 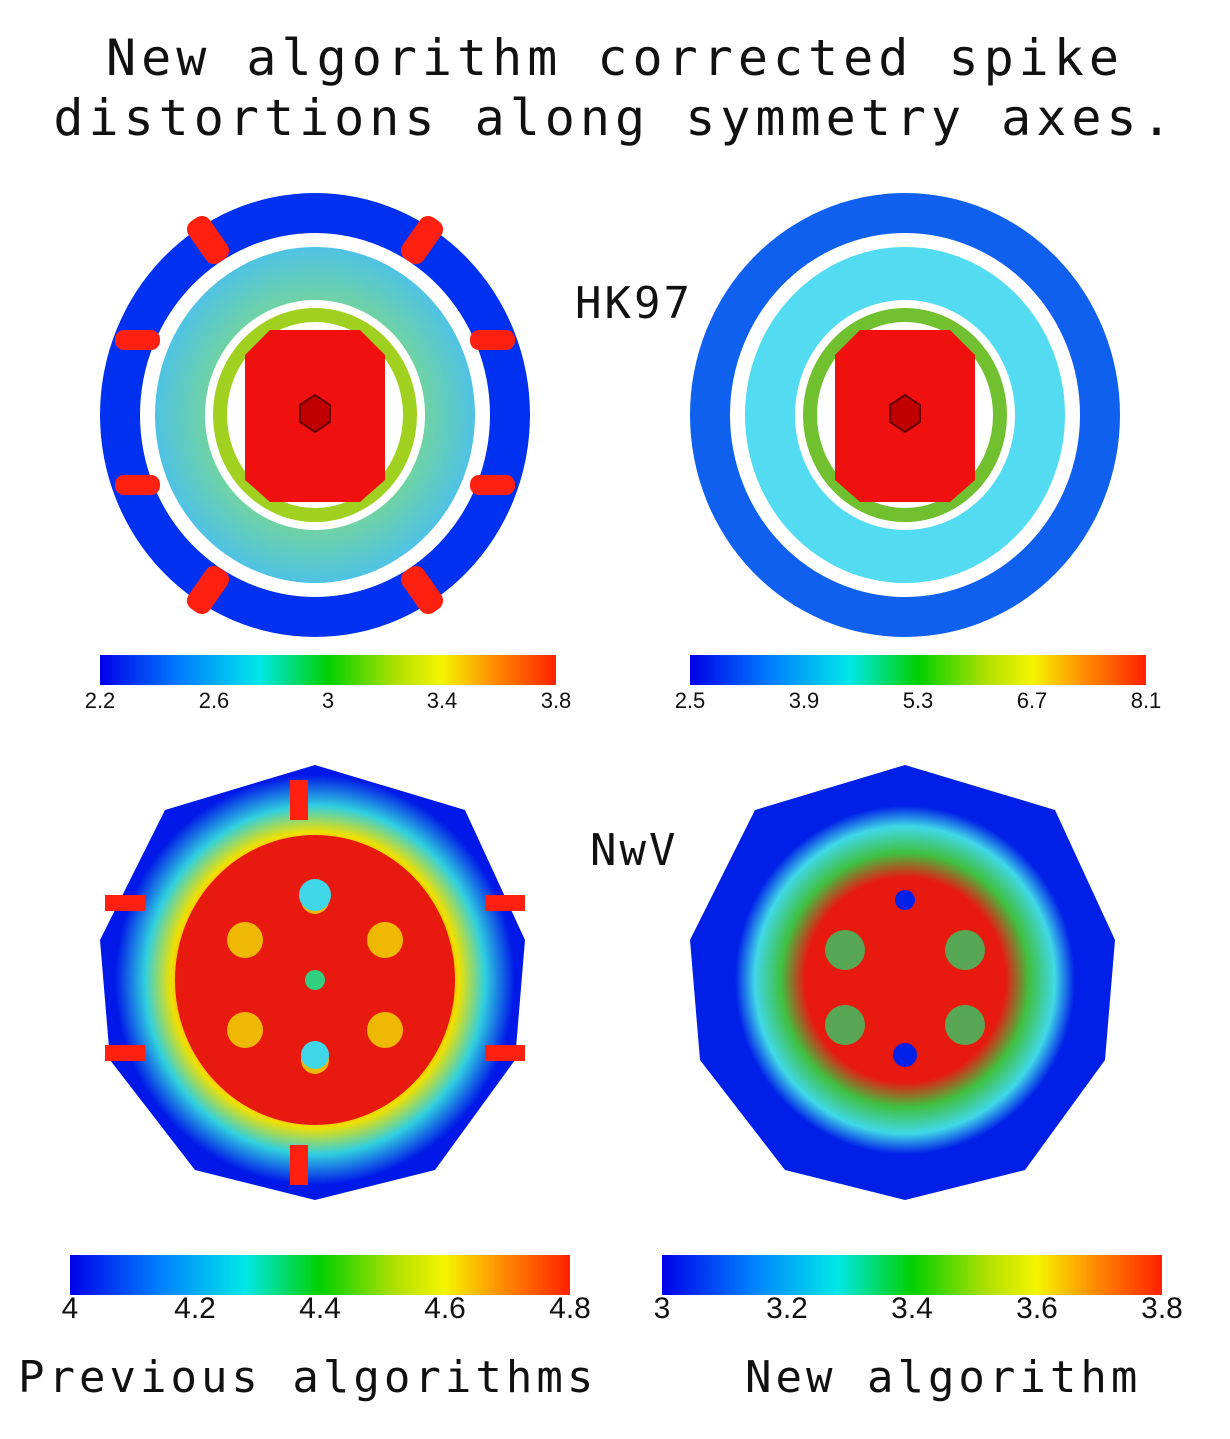 I want to click on title-line-1: New algorithm corrected spike, so click(x=615, y=58).